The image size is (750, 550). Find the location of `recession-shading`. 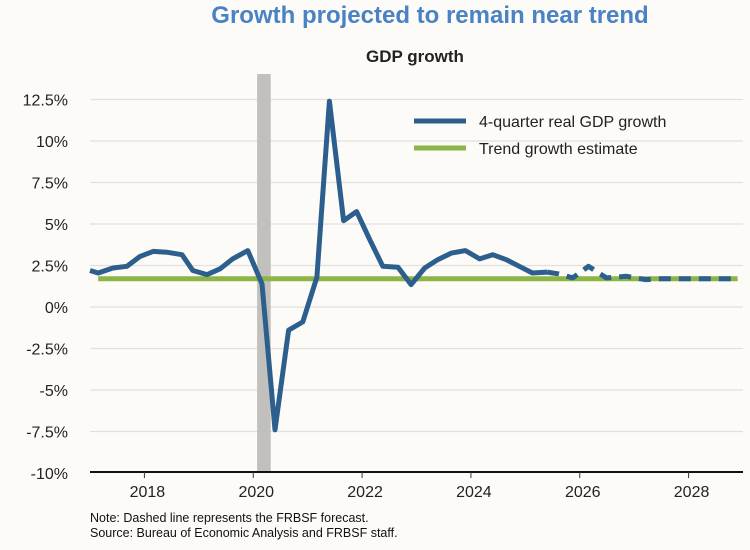

recession-shading is located at coordinates (264, 273).